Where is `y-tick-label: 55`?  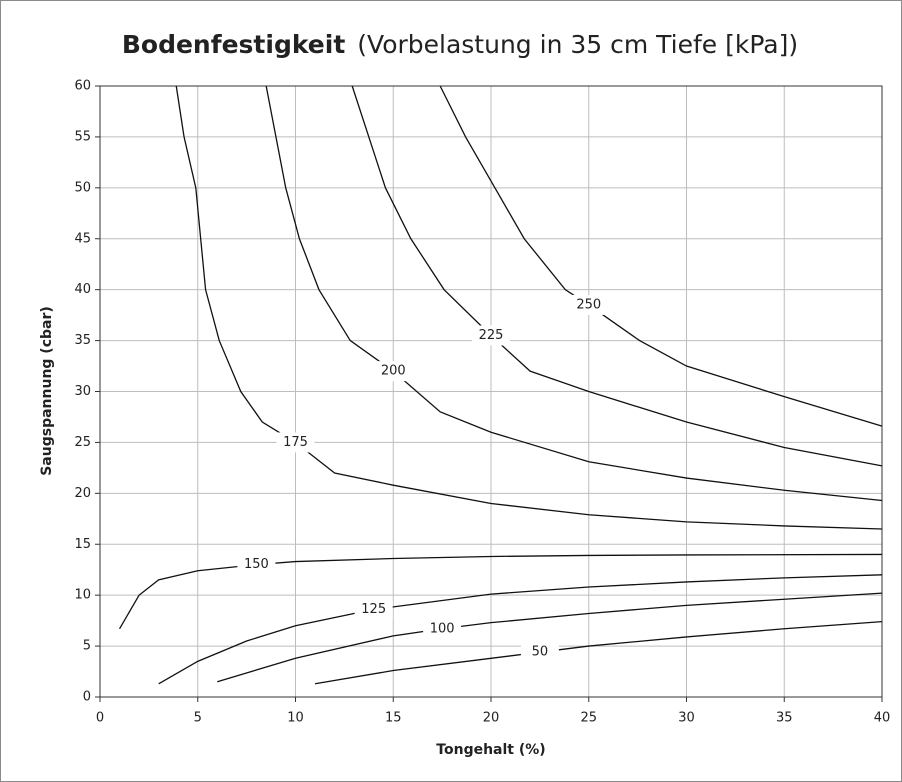 y-tick-label: 55 is located at coordinates (82, 136).